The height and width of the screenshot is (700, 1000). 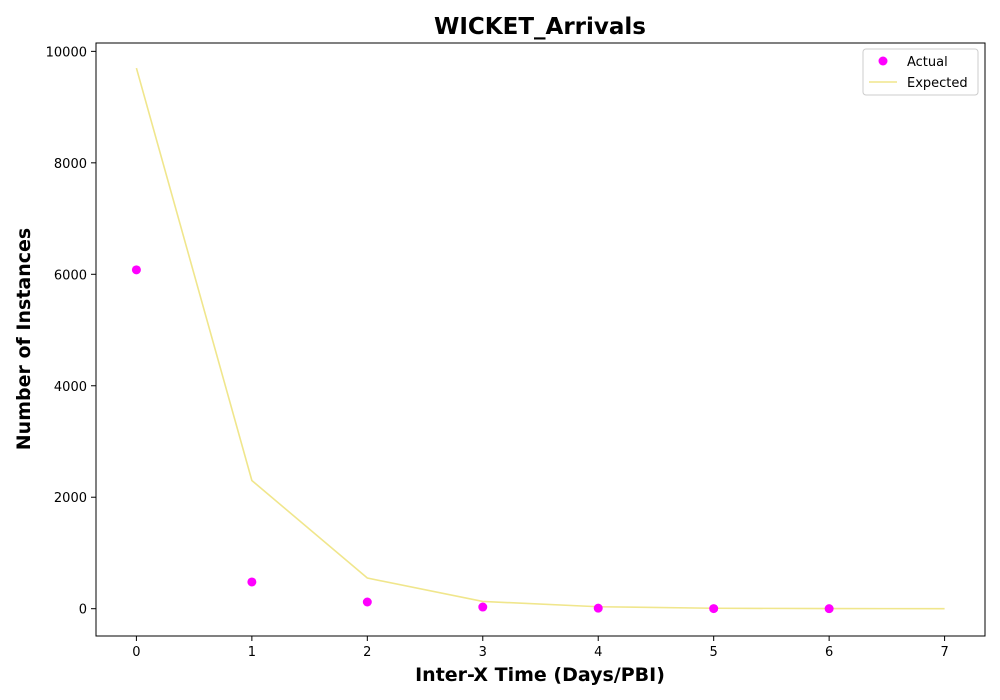 What do you see at coordinates (136, 652) in the screenshot?
I see `x-tick-label: 0` at bounding box center [136, 652].